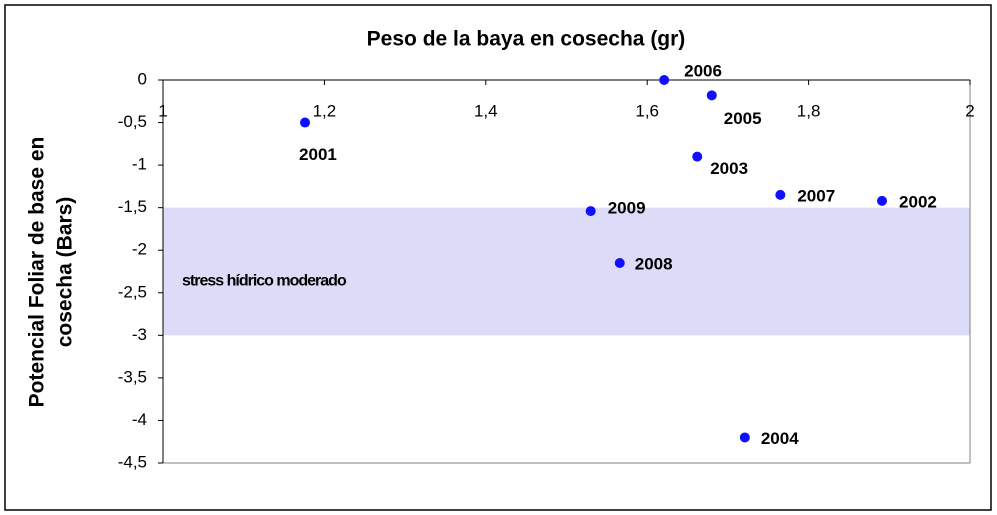 This screenshot has width=997, height=515. Describe the element at coordinates (139, 164) in the screenshot. I see `y-tick-label: -1` at that location.